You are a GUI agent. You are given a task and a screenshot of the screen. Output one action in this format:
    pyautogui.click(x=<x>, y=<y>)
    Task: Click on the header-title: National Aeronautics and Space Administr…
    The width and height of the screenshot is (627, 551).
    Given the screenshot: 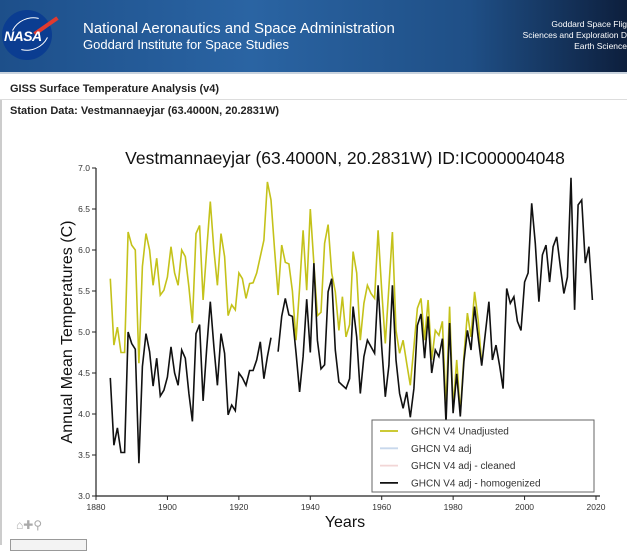 What is the action you would take?
    pyautogui.click(x=239, y=28)
    